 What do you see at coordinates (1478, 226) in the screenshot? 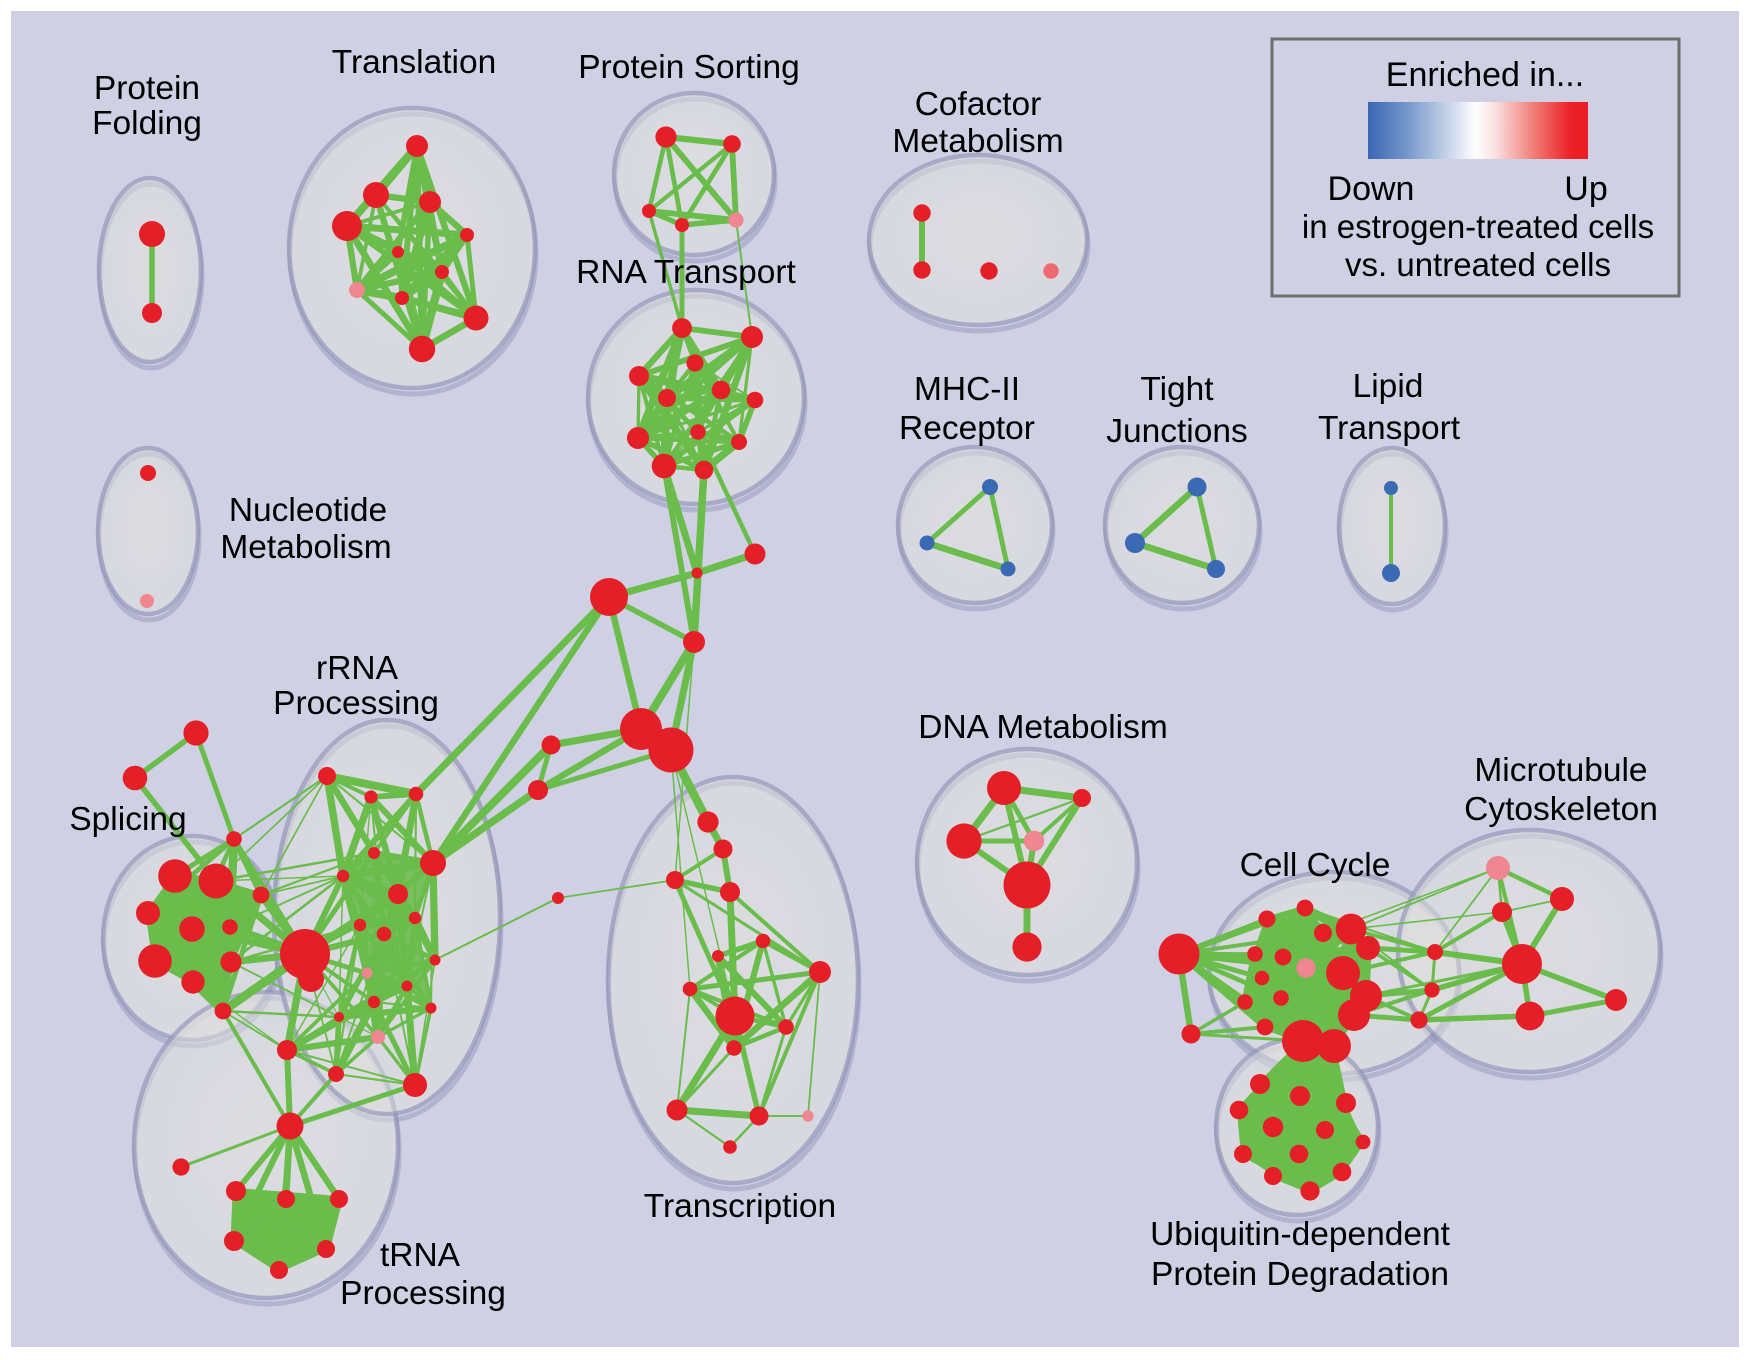
I see `svg-text: in estrogen-treated cells` at bounding box center [1478, 226].